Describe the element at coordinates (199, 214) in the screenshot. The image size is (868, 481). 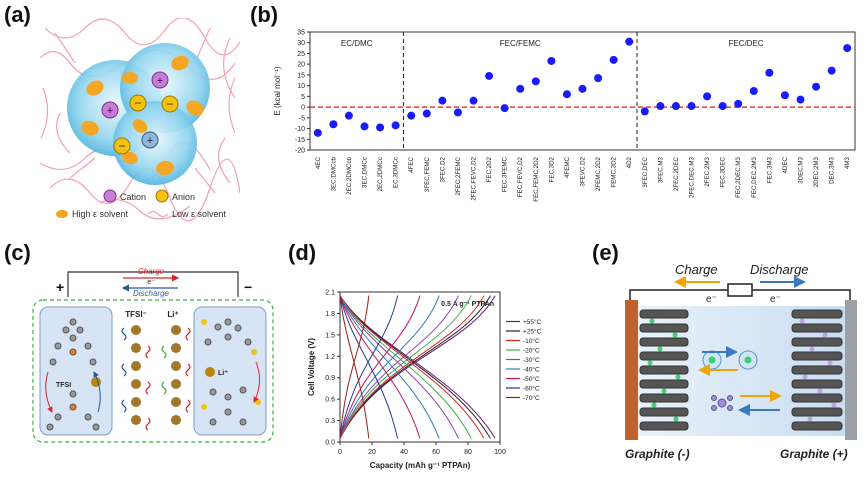
I see `svg-text: Low ε solvent` at that location.